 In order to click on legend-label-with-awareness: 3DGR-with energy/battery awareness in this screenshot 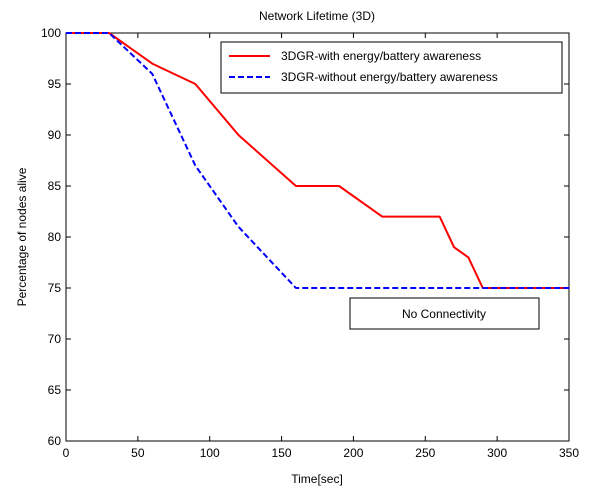, I will do `click(381, 56)`.